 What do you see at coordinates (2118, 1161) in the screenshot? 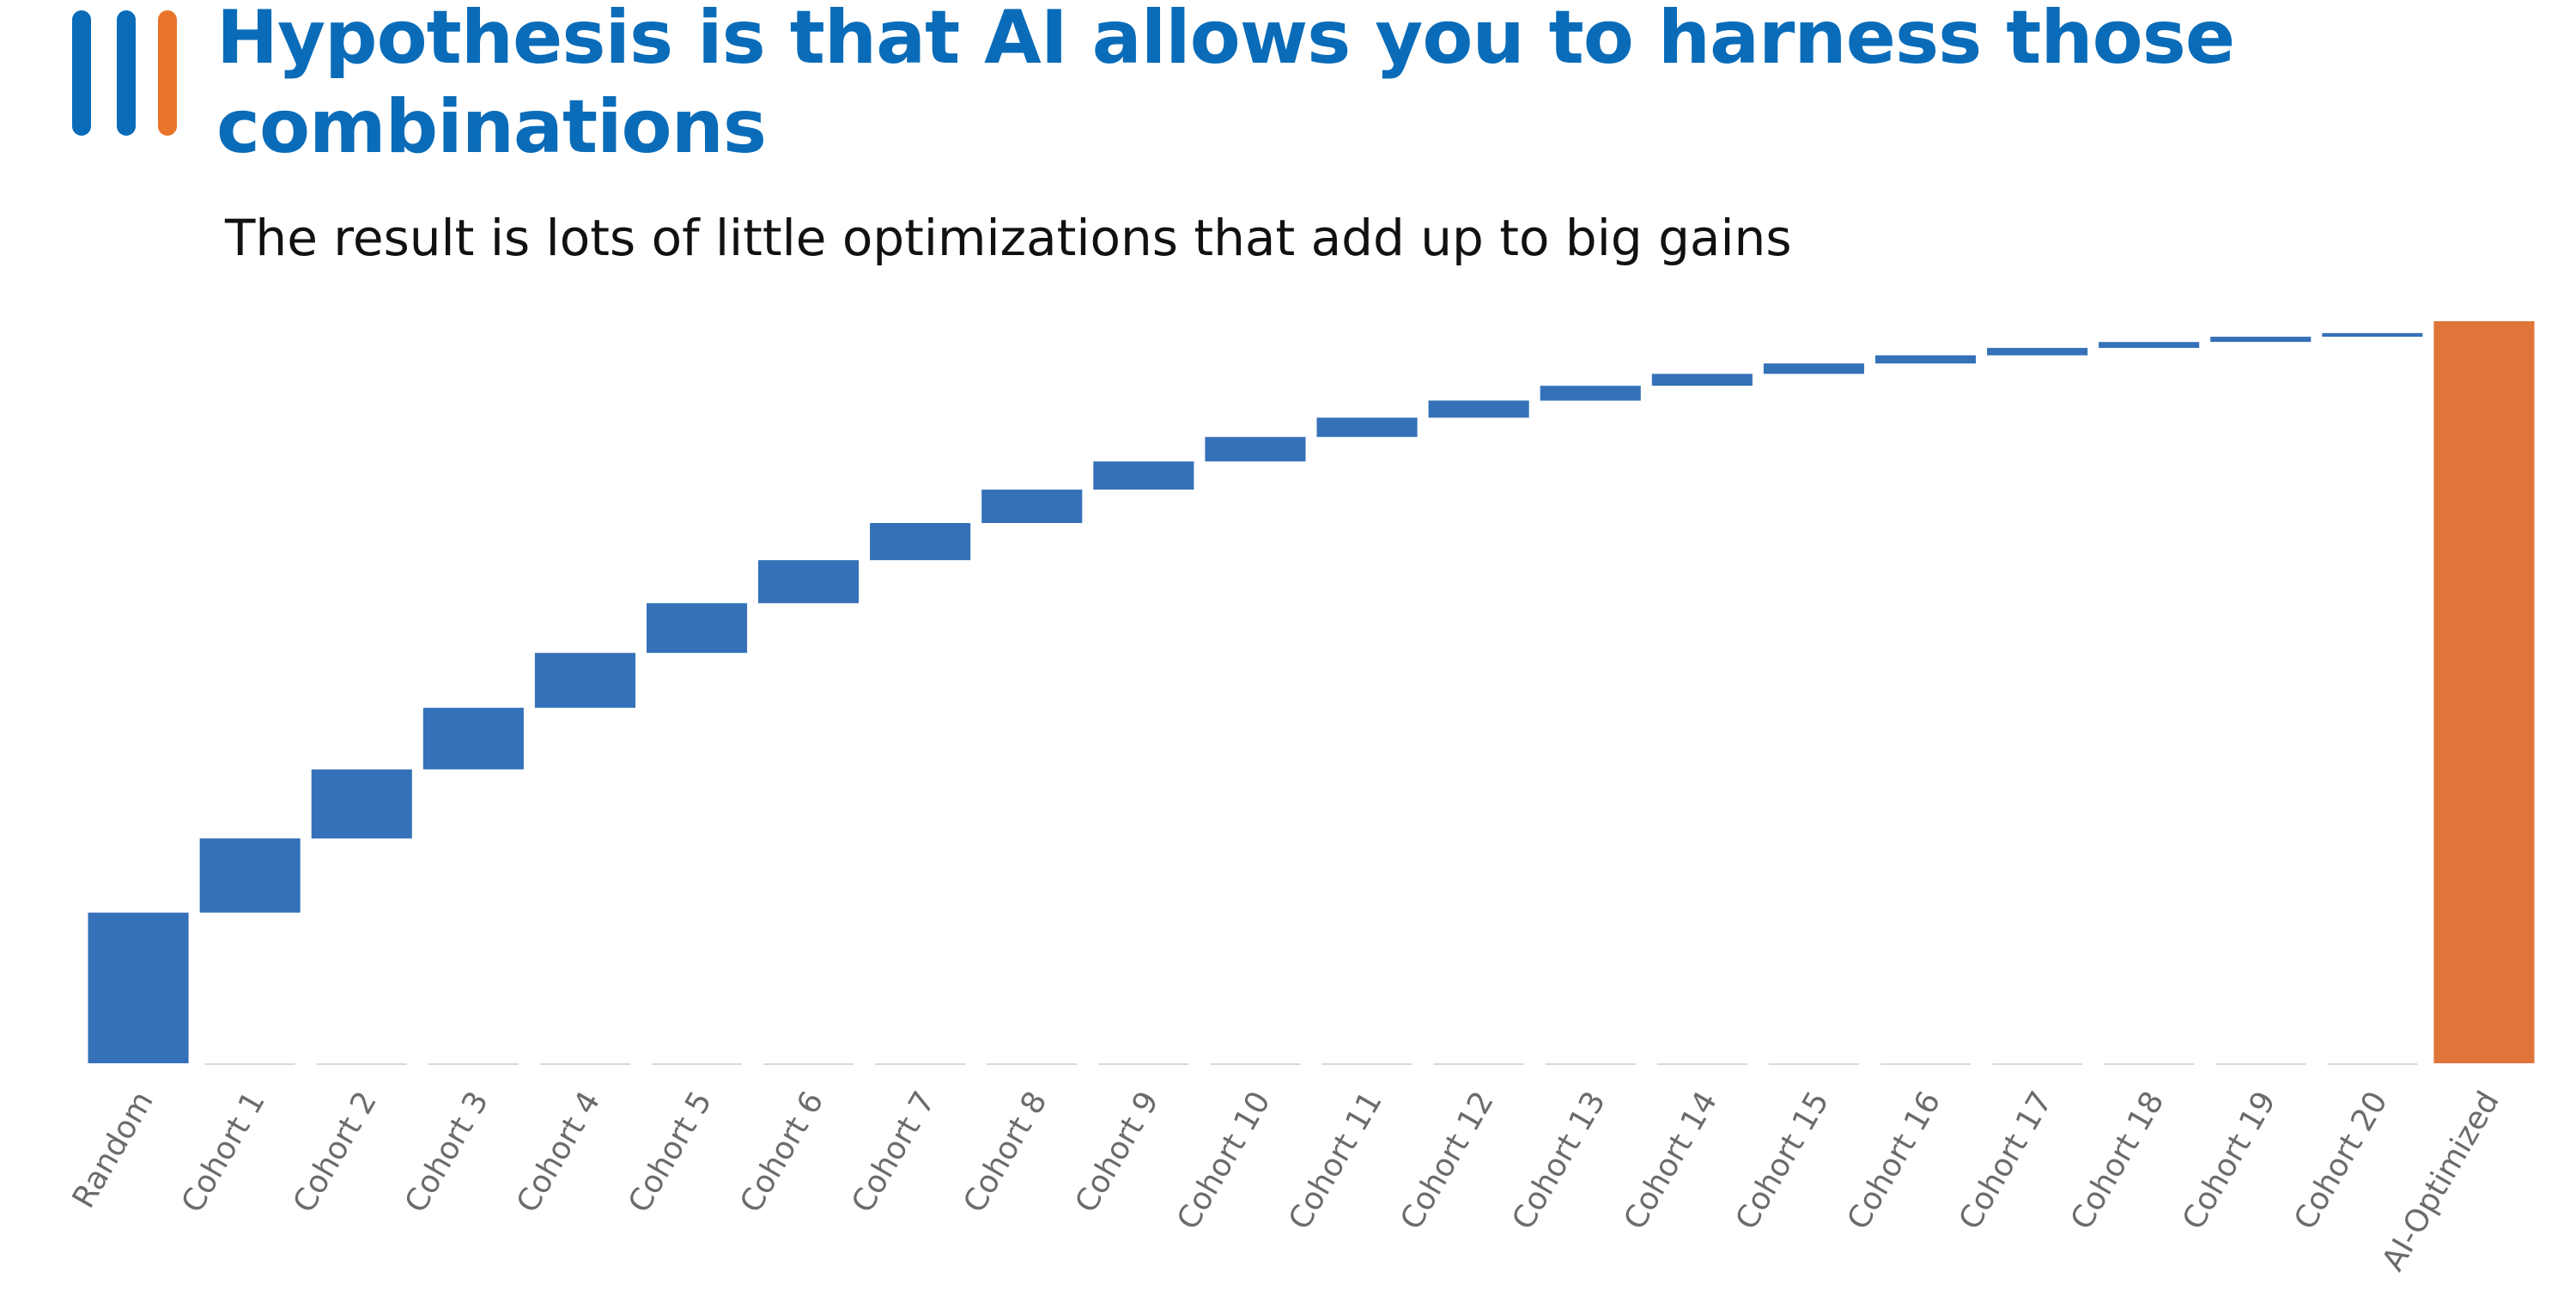
I see `x-tick-label: Cohort 18` at bounding box center [2118, 1161].